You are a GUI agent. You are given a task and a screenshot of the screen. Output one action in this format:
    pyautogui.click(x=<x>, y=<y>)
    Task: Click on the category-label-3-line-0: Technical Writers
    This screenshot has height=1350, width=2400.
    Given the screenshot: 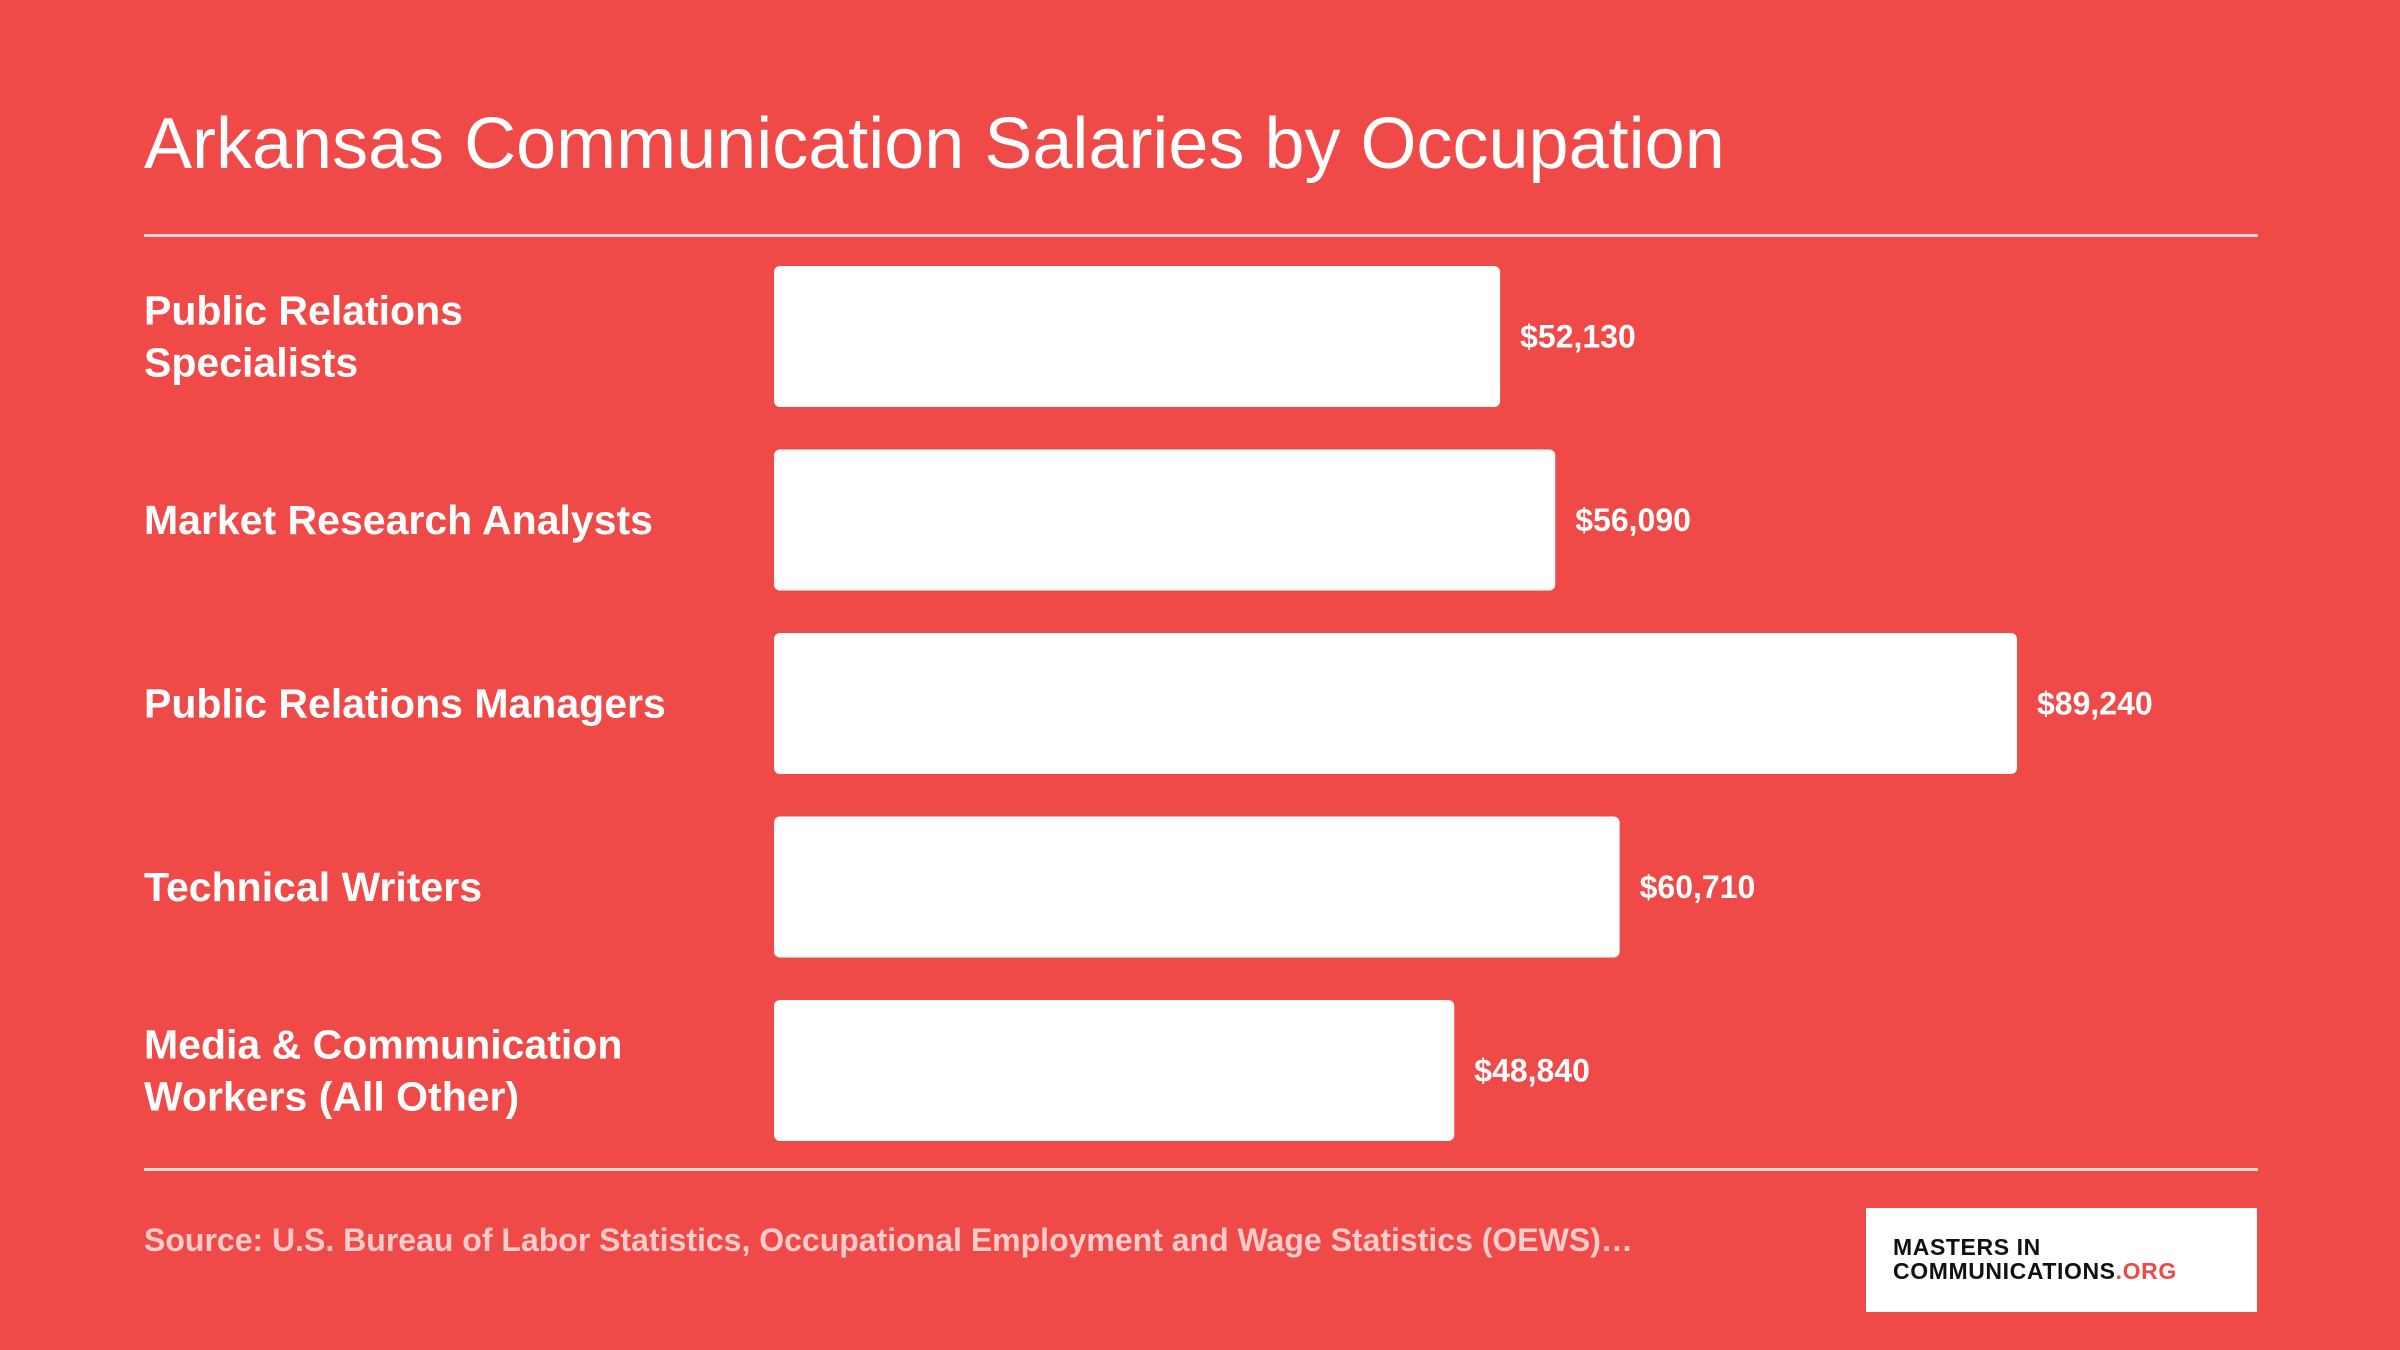 What is the action you would take?
    pyautogui.click(x=313, y=887)
    